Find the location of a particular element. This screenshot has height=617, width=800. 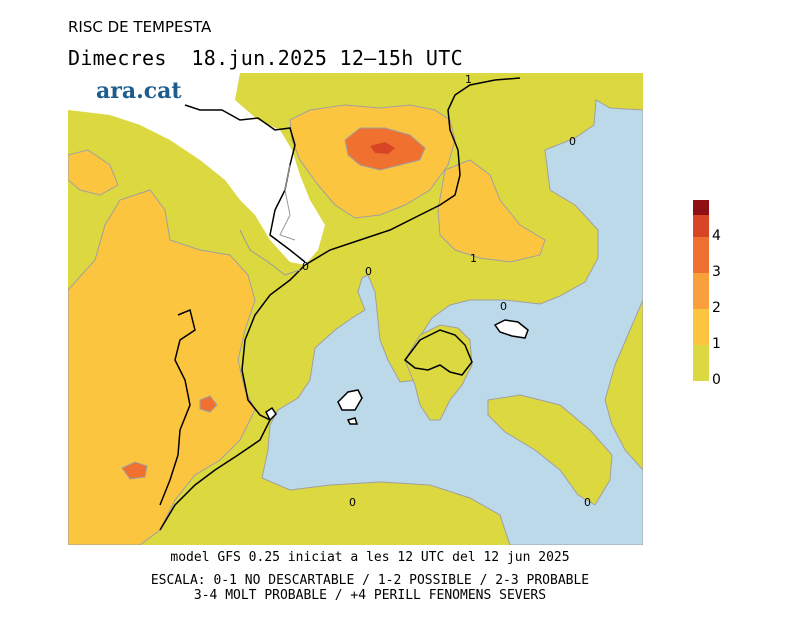

risk-level-1-west is located at coordinates (162, 367).